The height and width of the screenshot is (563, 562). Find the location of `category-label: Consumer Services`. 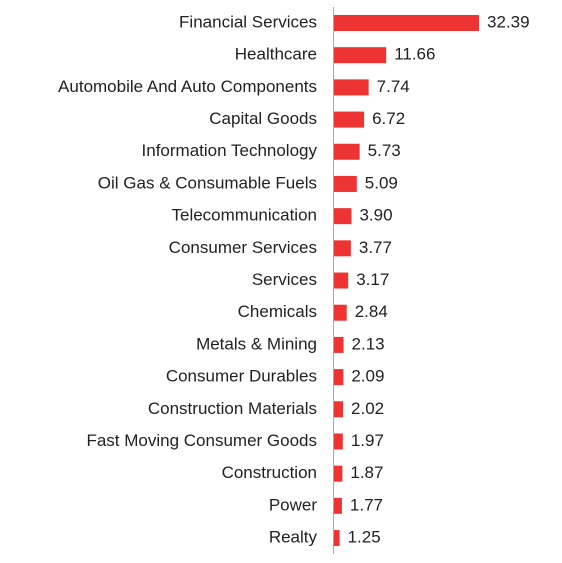

category-label: Consumer Services is located at coordinates (243, 247).